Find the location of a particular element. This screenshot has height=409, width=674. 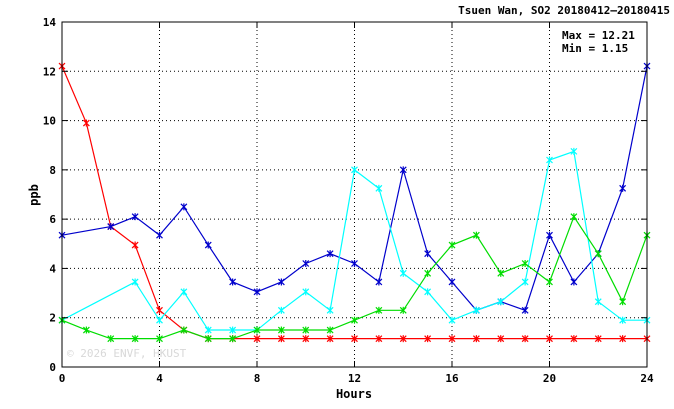

x-tick-label: 4 is located at coordinates (159, 378).